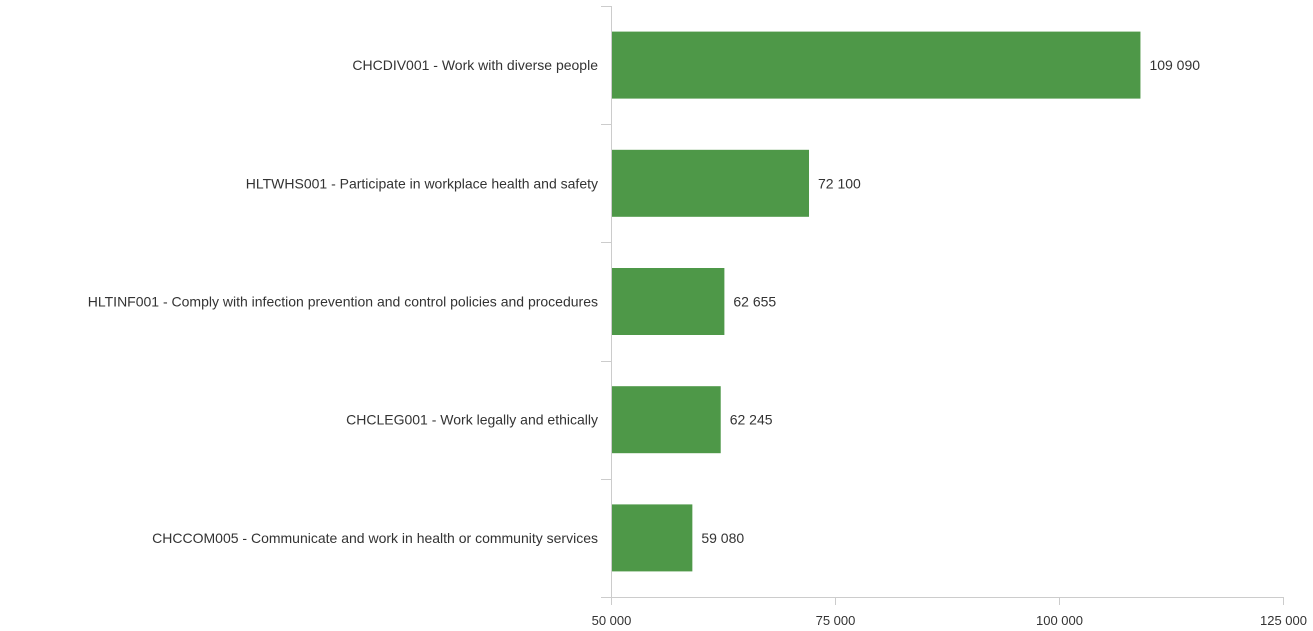  I want to click on bar-value-label: 72 100, so click(839, 183).